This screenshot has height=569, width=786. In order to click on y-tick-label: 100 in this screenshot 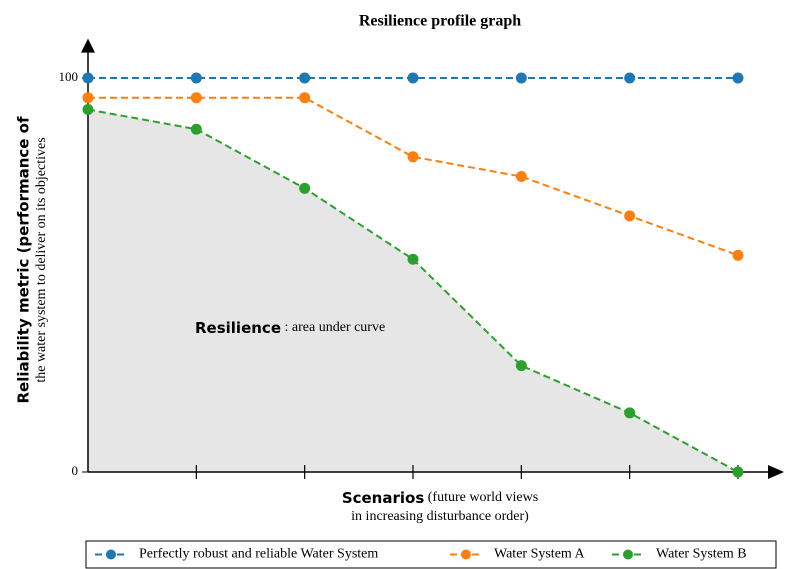, I will do `click(69, 76)`.